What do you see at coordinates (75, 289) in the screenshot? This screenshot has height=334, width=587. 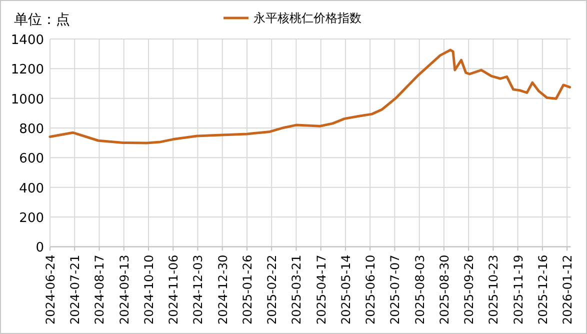 I see `x-tick-label: 2024-07-21` at bounding box center [75, 289].